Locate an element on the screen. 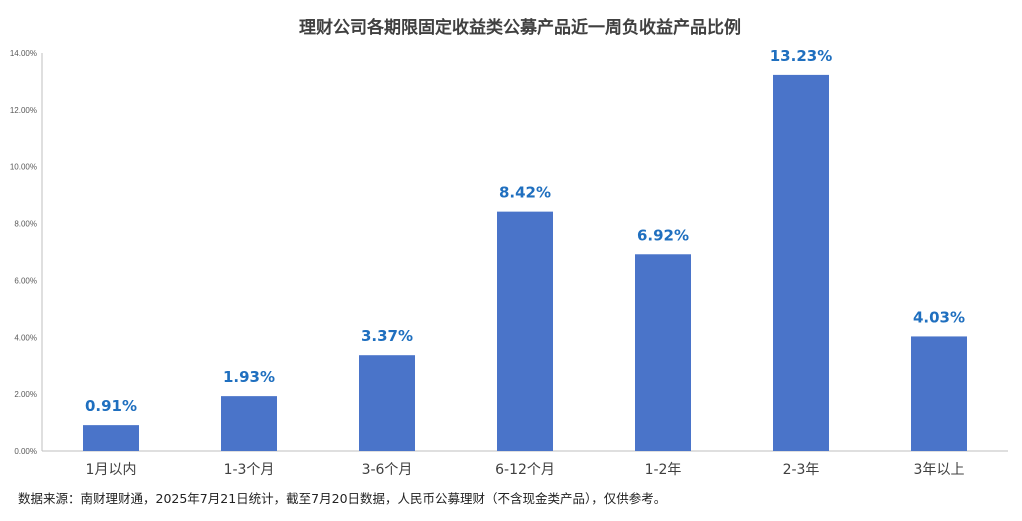  x-tick-label: 6-12个月 is located at coordinates (525, 470).